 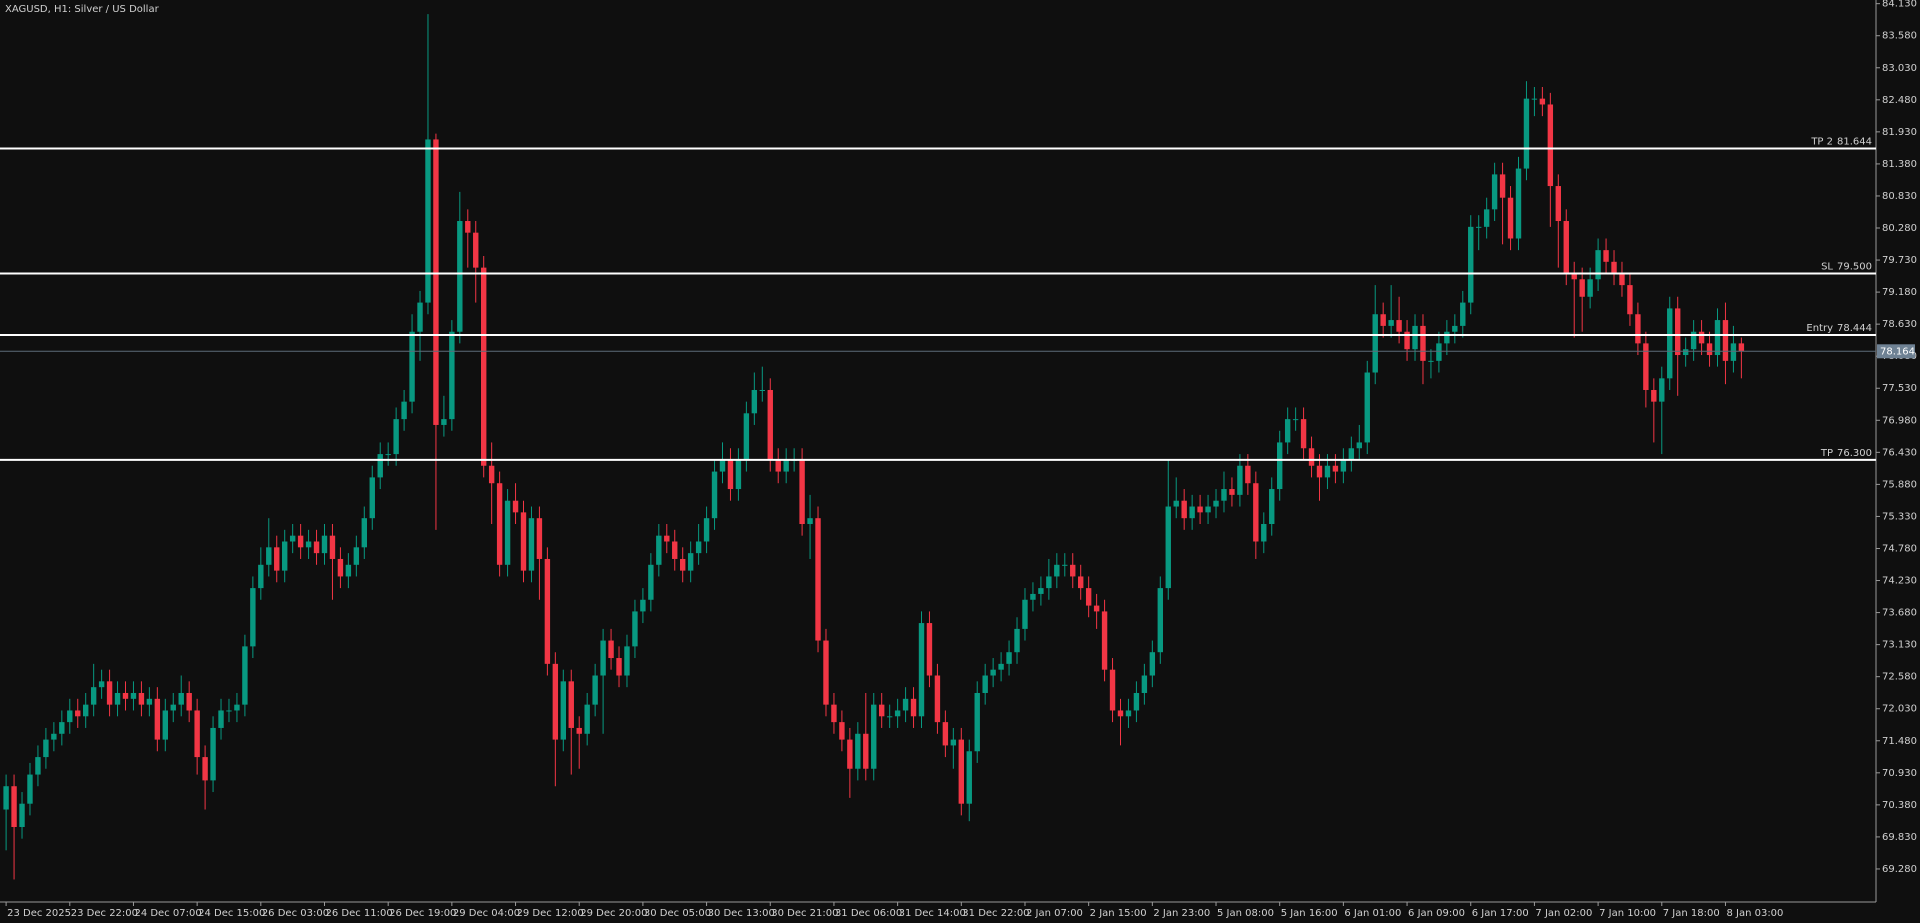 What do you see at coordinates (1899, 228) in the screenshot?
I see `y-tick-label: 80.280` at bounding box center [1899, 228].